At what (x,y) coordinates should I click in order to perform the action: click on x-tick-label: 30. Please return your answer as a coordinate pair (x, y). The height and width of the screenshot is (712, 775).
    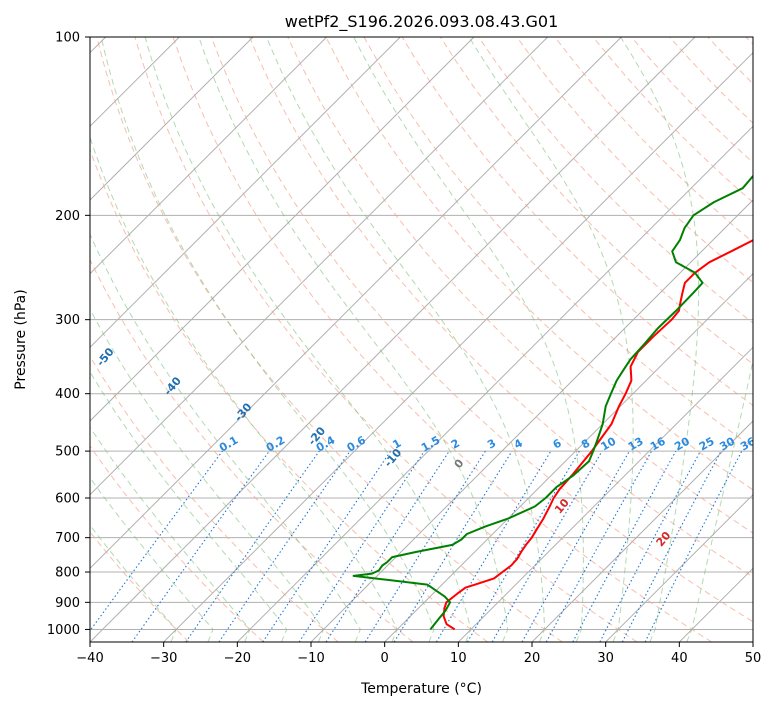
    Looking at the image, I should click on (605, 658).